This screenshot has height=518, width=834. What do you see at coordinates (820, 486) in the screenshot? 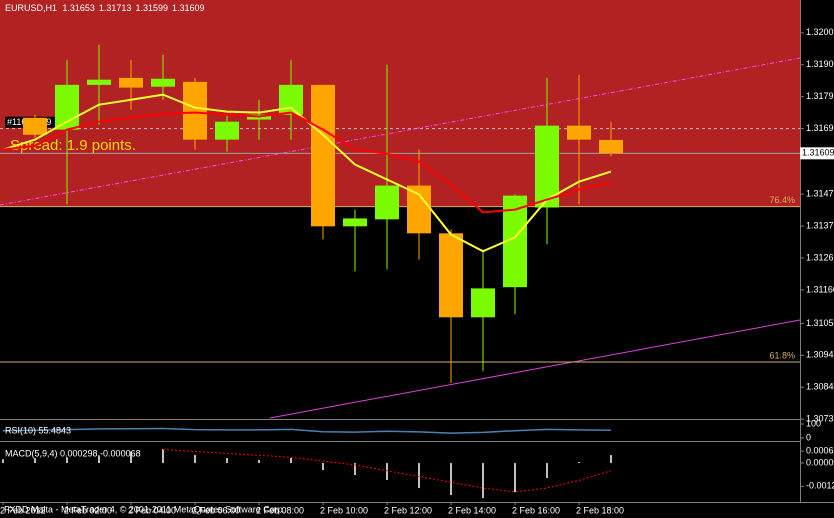
I see `y-tick-label: -0.00121` at bounding box center [820, 486].